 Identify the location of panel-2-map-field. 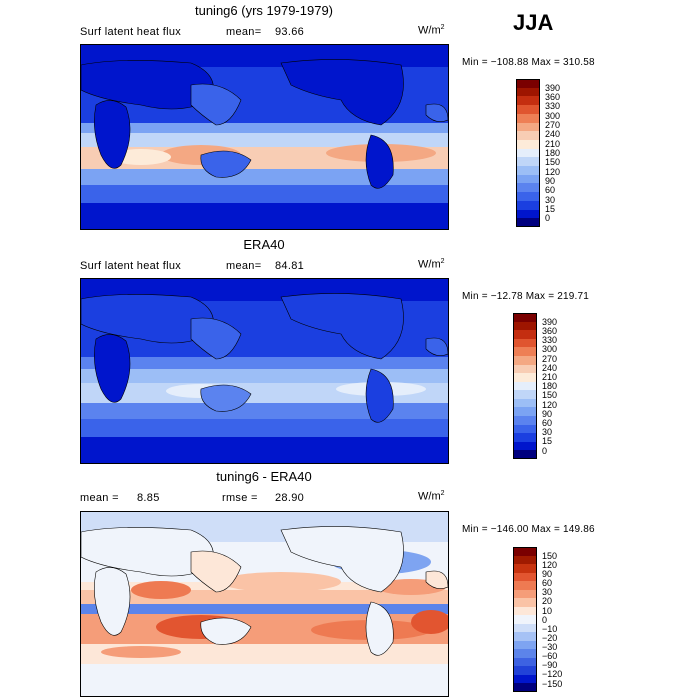
(264, 371).